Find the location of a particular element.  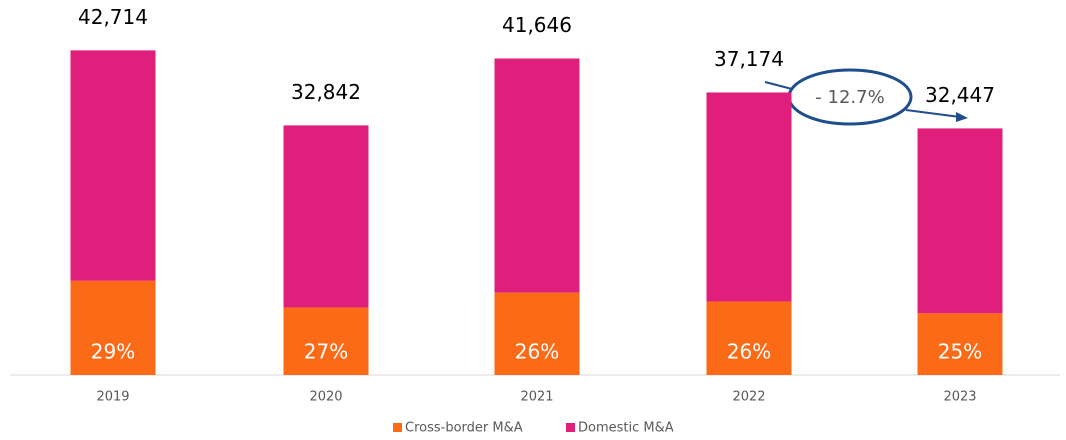

x-tick-label: 2022 is located at coordinates (748, 397).